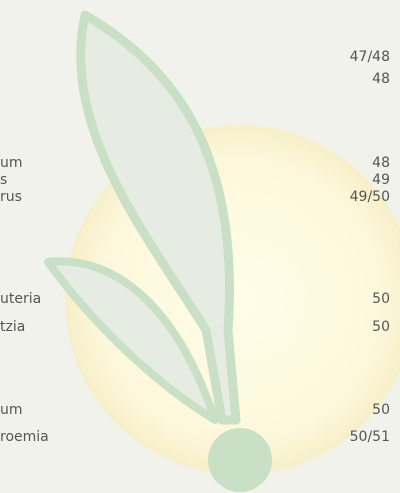 The height and width of the screenshot is (493, 400). Describe the element at coordinates (369, 437) in the screenshot. I see `page-number: 50/51` at that location.